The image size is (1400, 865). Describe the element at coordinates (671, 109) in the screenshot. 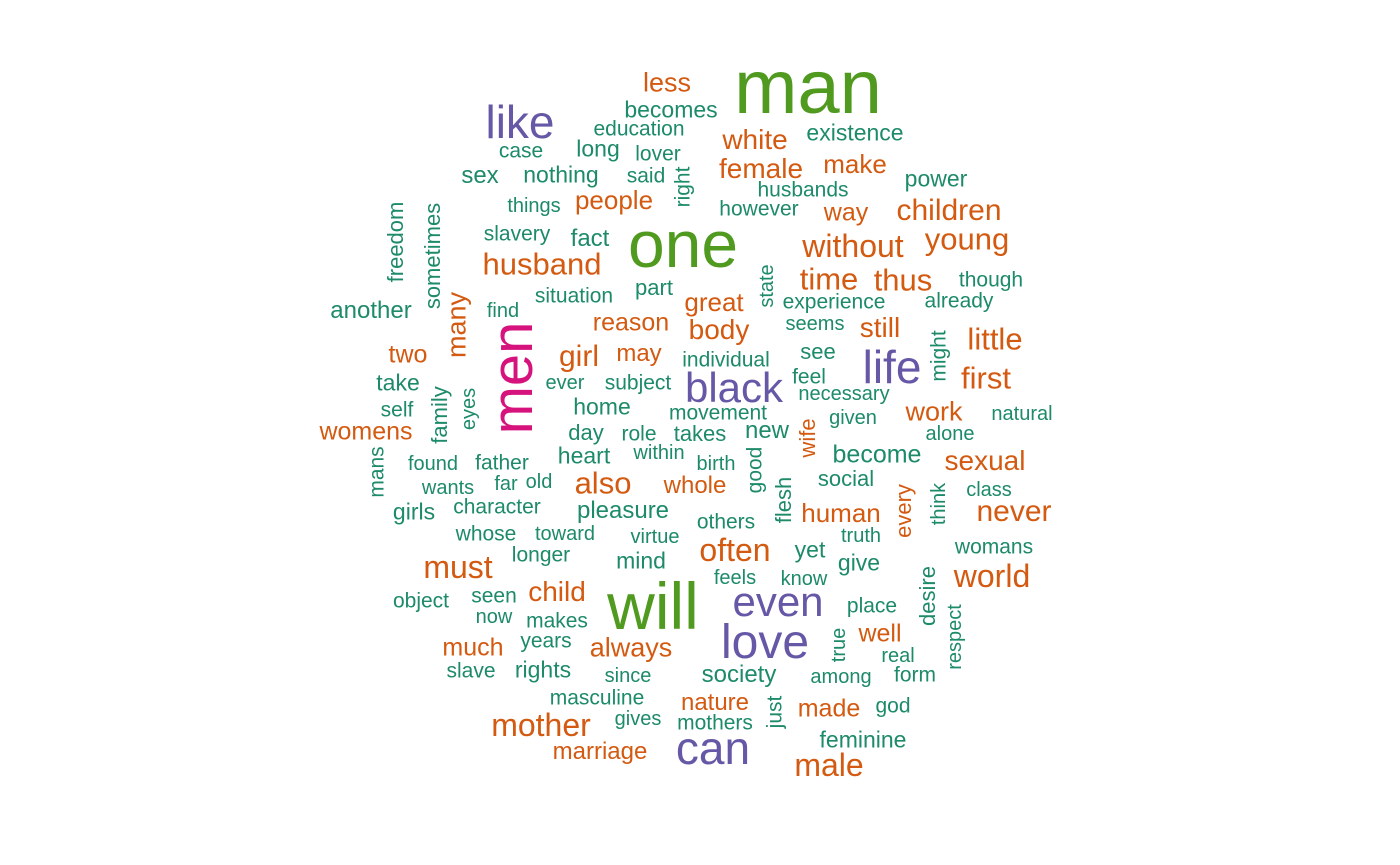

I see `word-becomes: becomes` at that location.